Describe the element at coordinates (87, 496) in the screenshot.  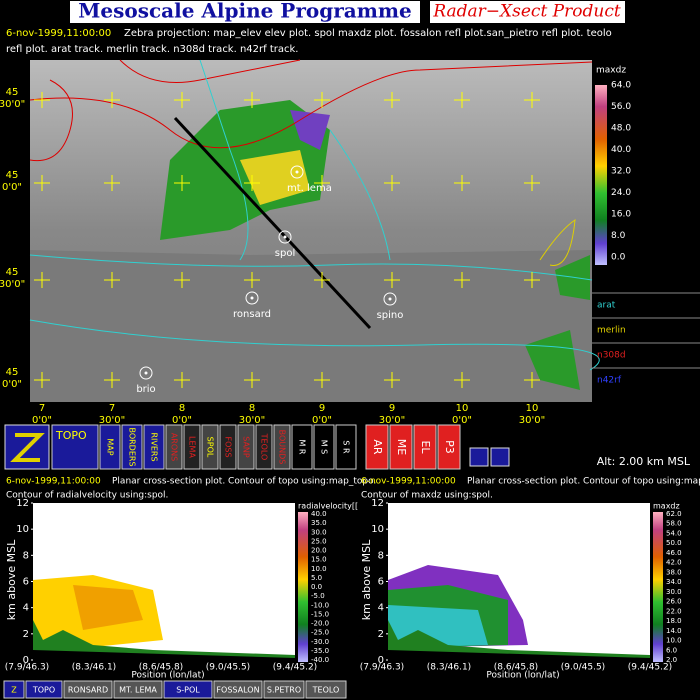
I see `panel-line2: Contour of radialvelocity using:spol.` at that location.